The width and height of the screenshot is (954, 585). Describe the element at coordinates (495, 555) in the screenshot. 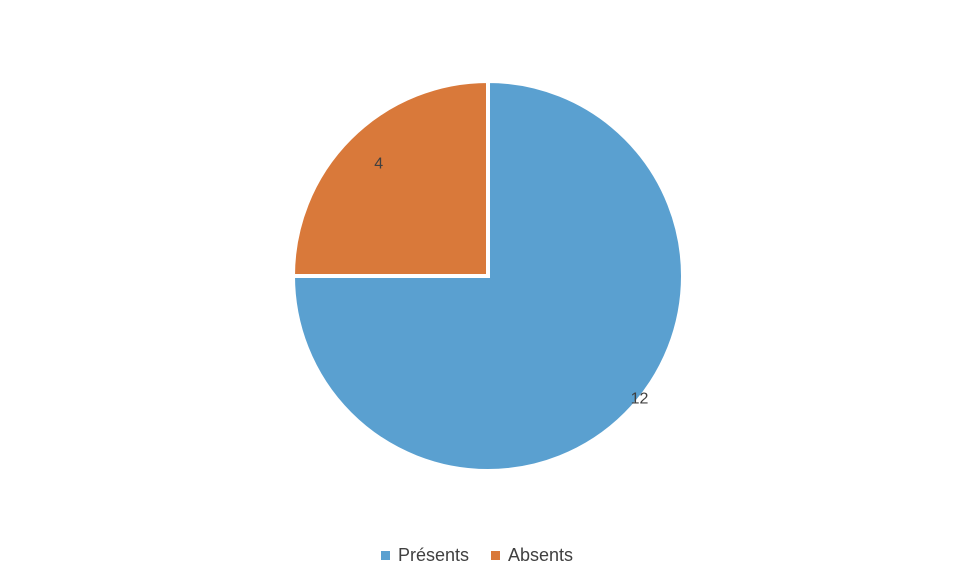

I see `legend-swatch-absents` at that location.